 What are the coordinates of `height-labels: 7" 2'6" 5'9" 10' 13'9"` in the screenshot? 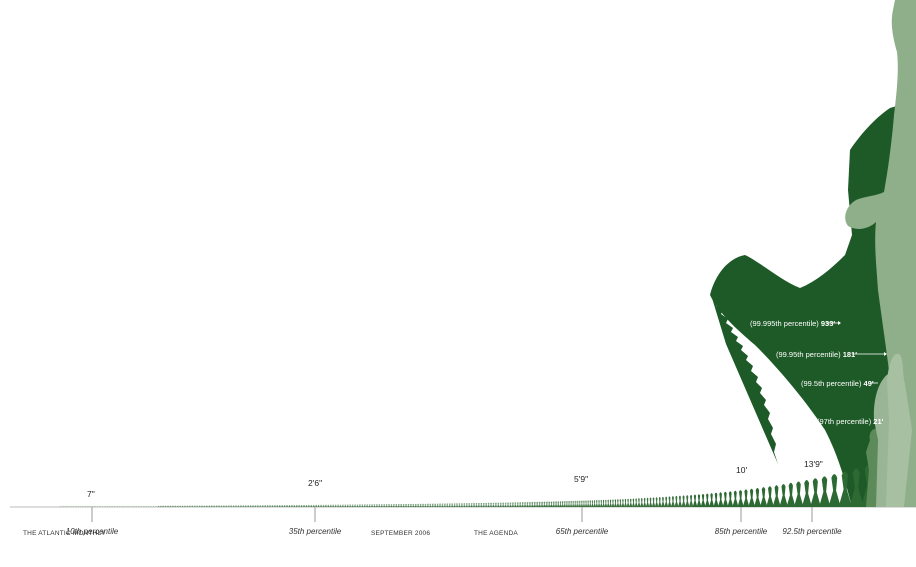 It's located at (455, 479).